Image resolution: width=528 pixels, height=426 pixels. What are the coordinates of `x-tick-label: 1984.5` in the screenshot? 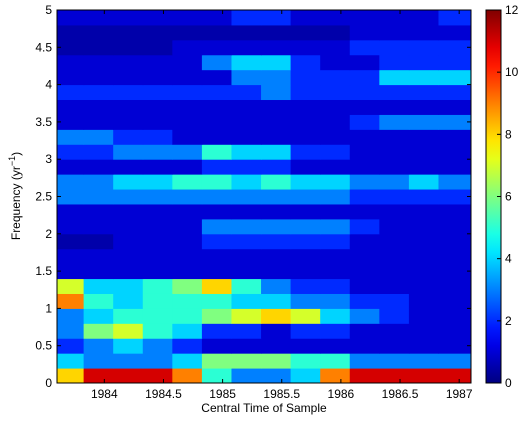 It's located at (163, 394).